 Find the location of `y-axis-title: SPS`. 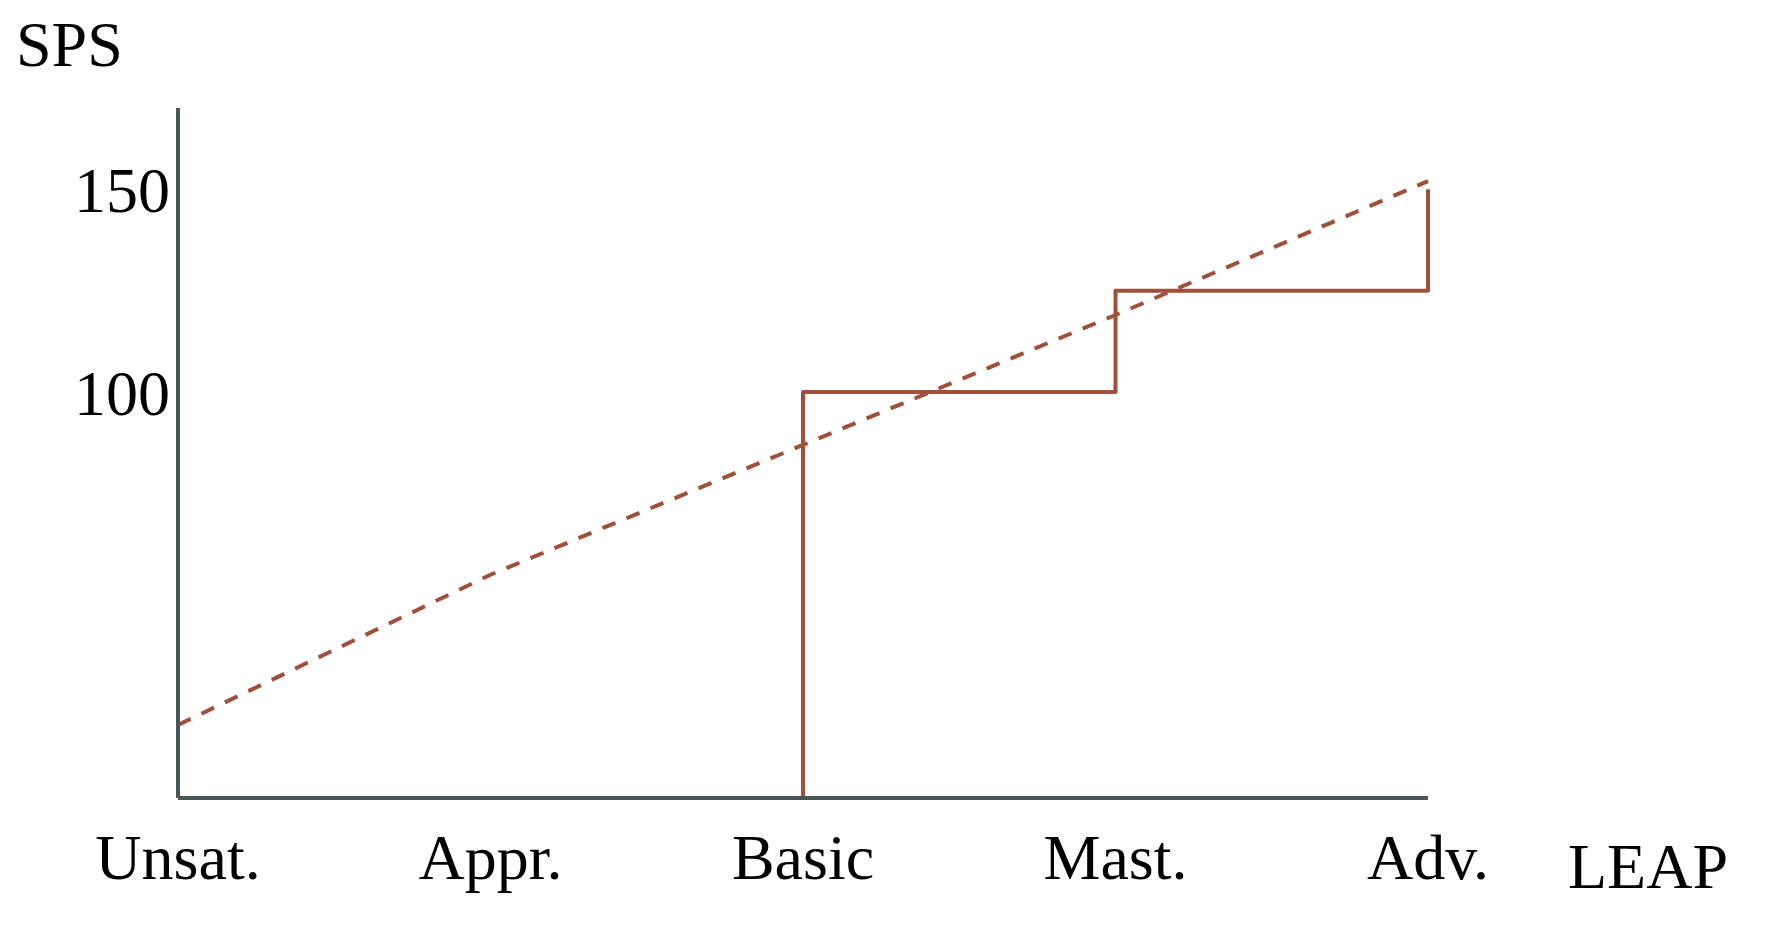

y-axis-title: SPS is located at coordinates (69, 45).